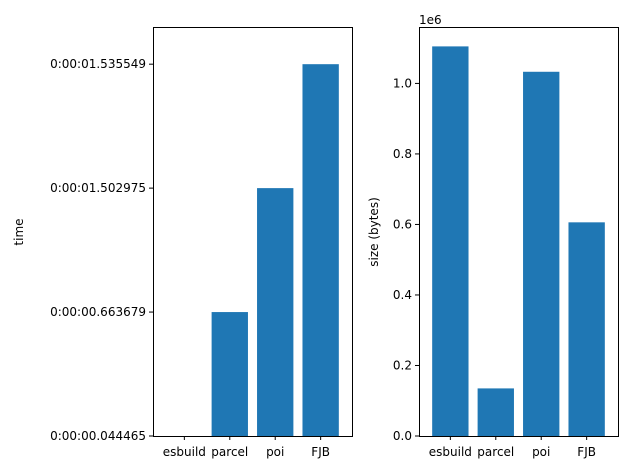  What do you see at coordinates (402, 436) in the screenshot?
I see `size-y-tick-label: 0.0` at bounding box center [402, 436].